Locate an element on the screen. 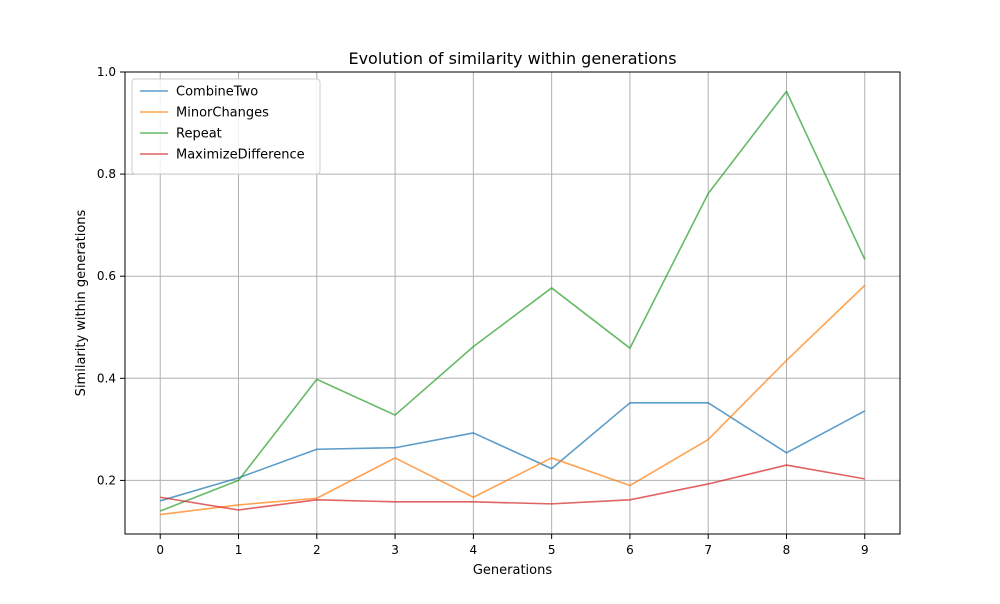 Image resolution: width=1000 pixels, height=604 pixels. x-tick-label: 4 is located at coordinates (474, 550).